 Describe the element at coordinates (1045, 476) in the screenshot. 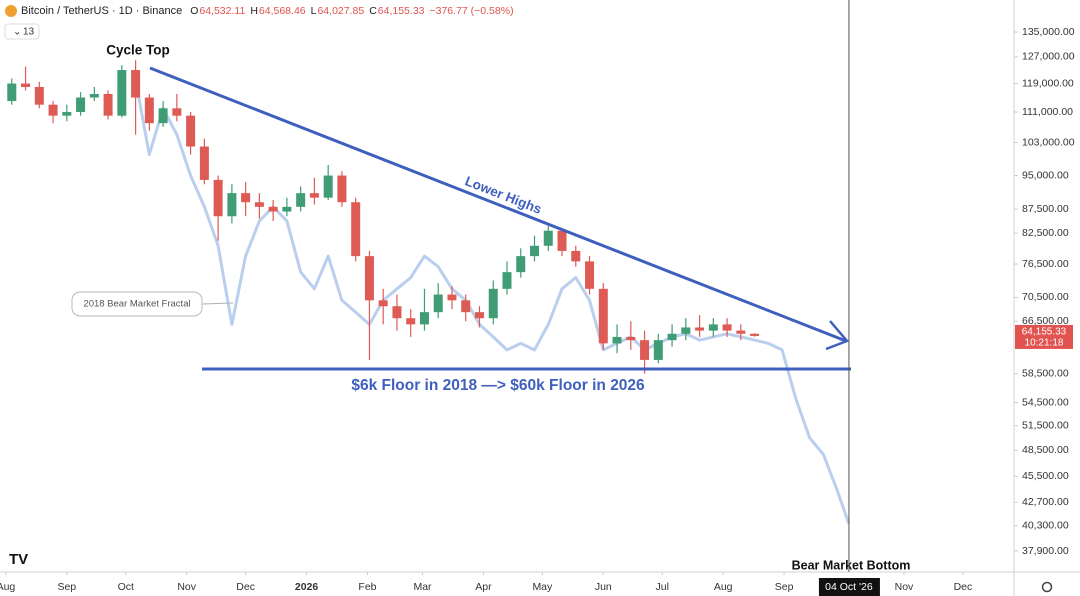

I see `y-tick-label: 45,500.00` at that location.